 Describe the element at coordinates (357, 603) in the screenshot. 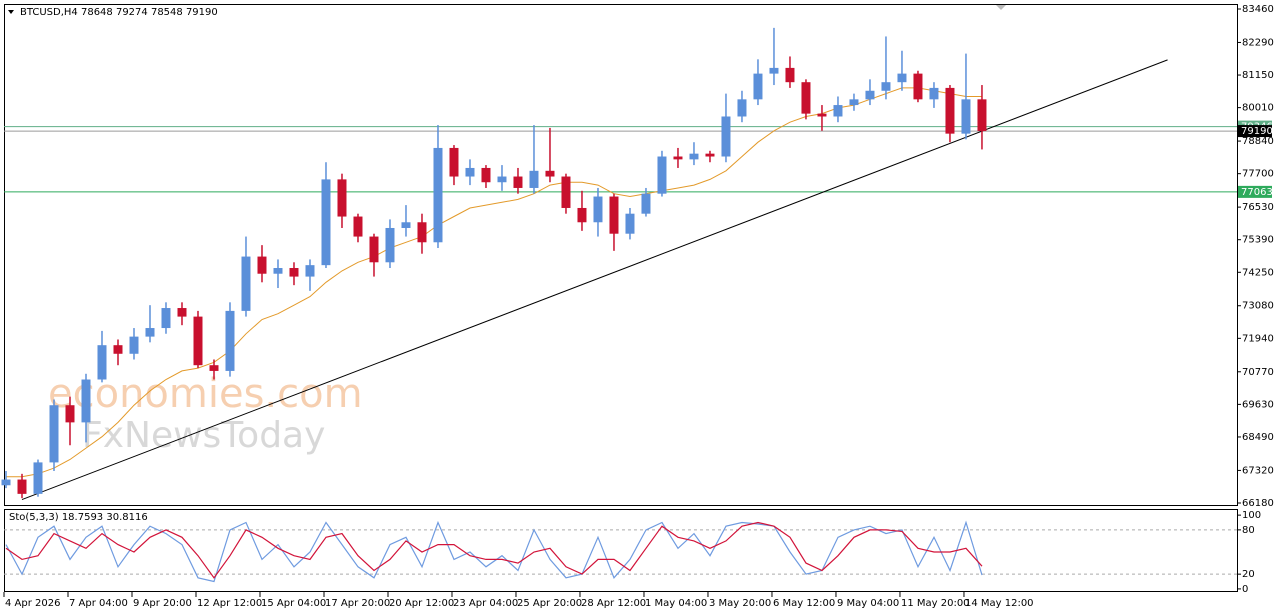

I see `x-tick-label: 17 Apr 20:00` at that location.